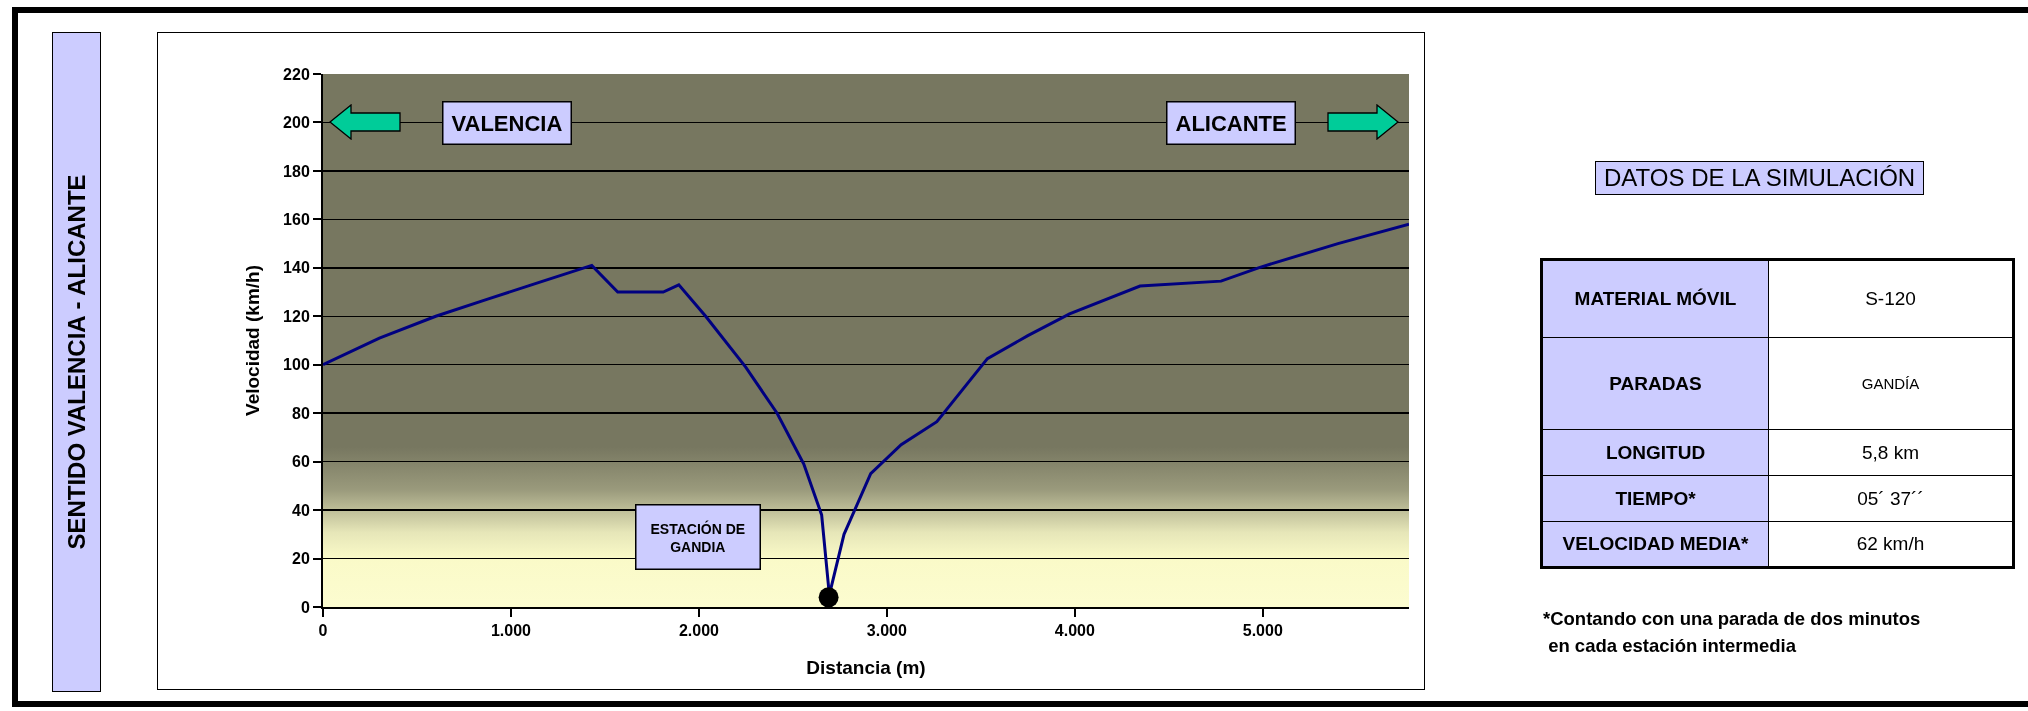 The image size is (2028, 711). What do you see at coordinates (301, 462) in the screenshot?
I see `y-tick-label: 60` at bounding box center [301, 462].